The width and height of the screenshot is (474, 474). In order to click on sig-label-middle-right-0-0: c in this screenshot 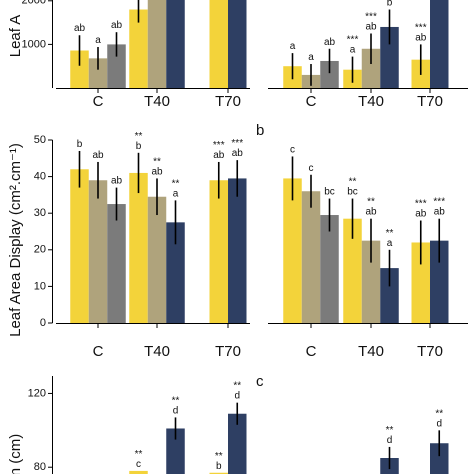, I will do `click(292, 149)`.